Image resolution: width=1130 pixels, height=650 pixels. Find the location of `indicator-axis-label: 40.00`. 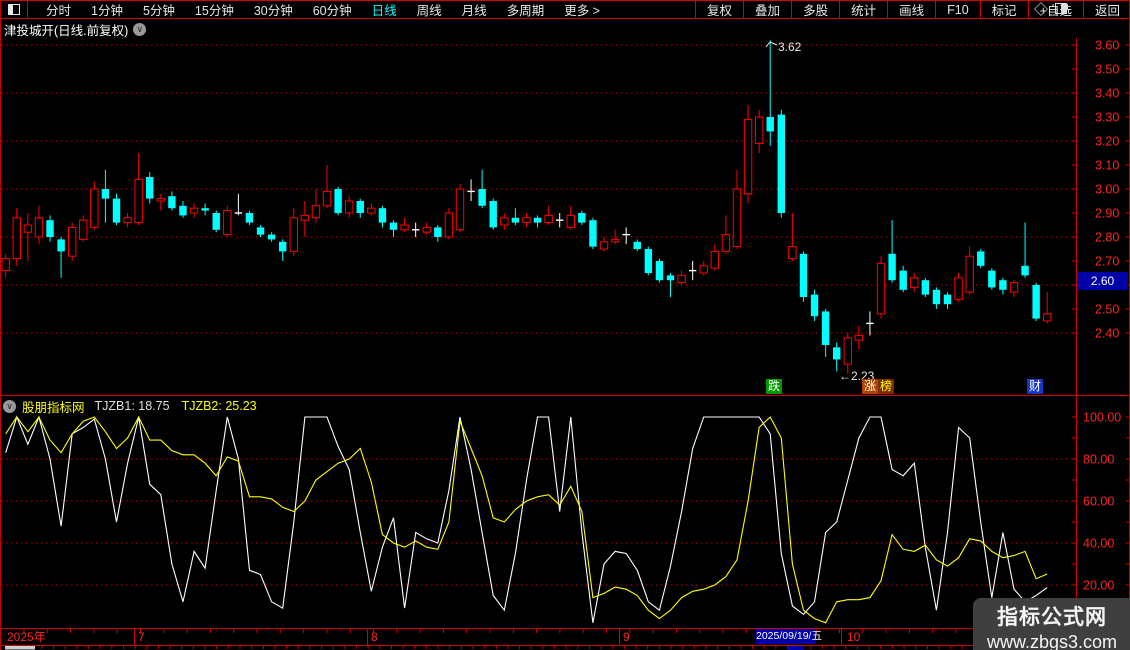

indicator-axis-label: 40.00 is located at coordinates (1098, 544).